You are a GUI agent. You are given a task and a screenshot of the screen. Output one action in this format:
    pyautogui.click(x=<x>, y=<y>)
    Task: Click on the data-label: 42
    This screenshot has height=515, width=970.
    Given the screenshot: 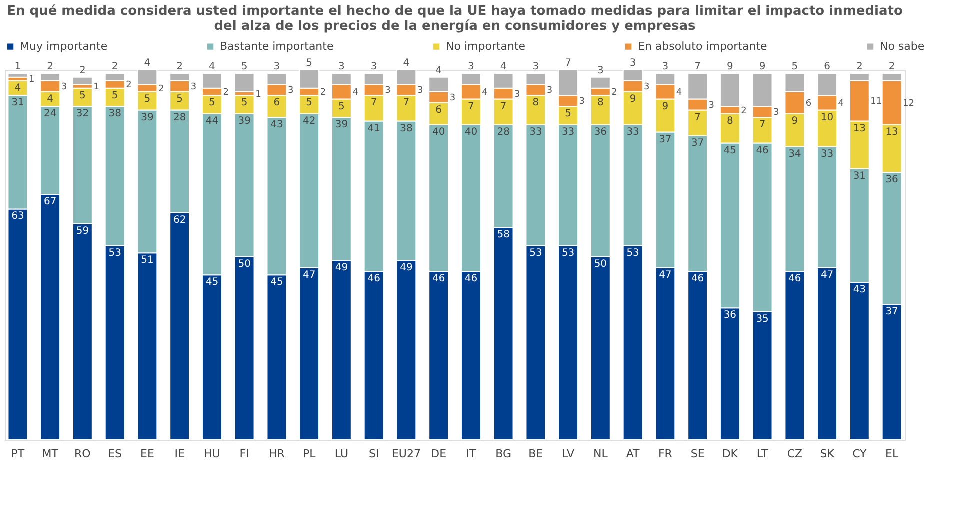 What is the action you would take?
    pyautogui.click(x=309, y=121)
    